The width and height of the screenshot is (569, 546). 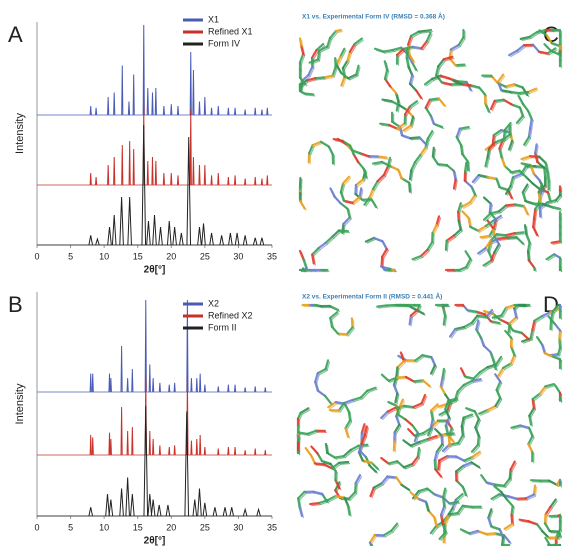 I want to click on x-tick-label: 10, so click(x=104, y=256).